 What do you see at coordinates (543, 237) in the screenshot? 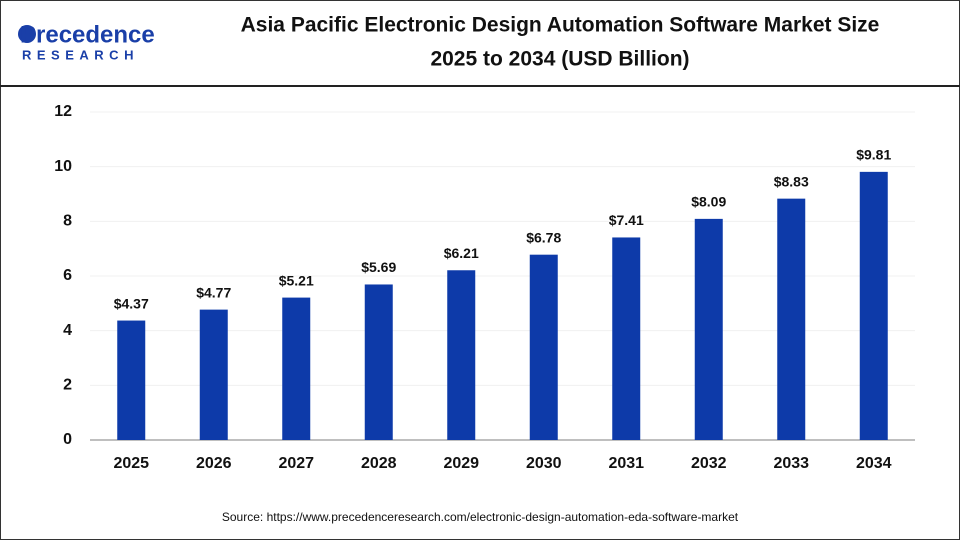
I see `value-label: $6.78` at bounding box center [543, 237].